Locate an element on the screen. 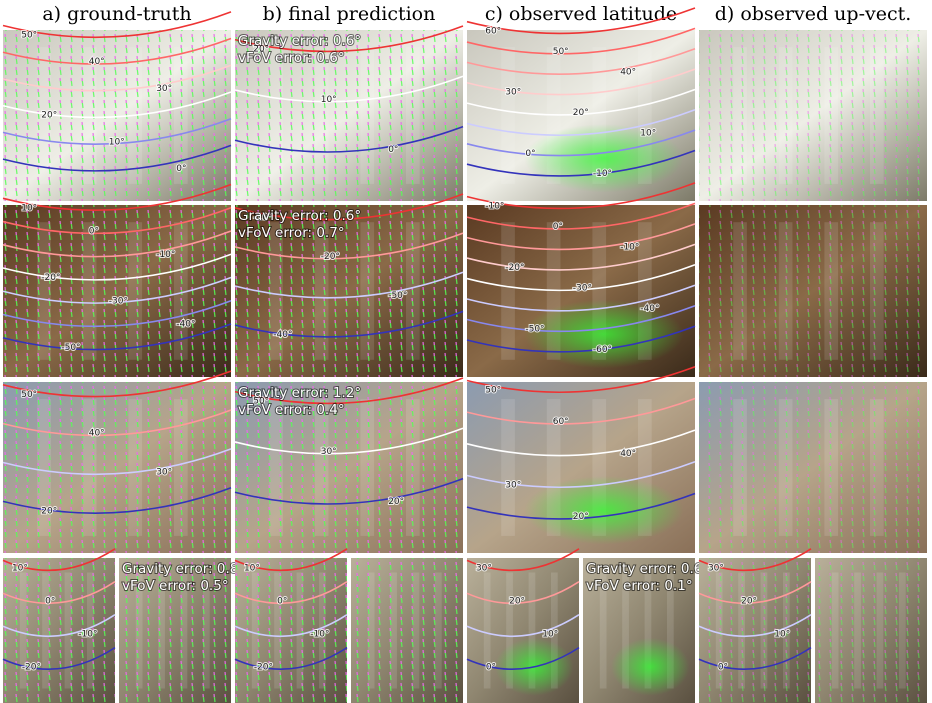 This screenshot has width=932, height=703. column-header: a) ground-truth is located at coordinates (116, 14).